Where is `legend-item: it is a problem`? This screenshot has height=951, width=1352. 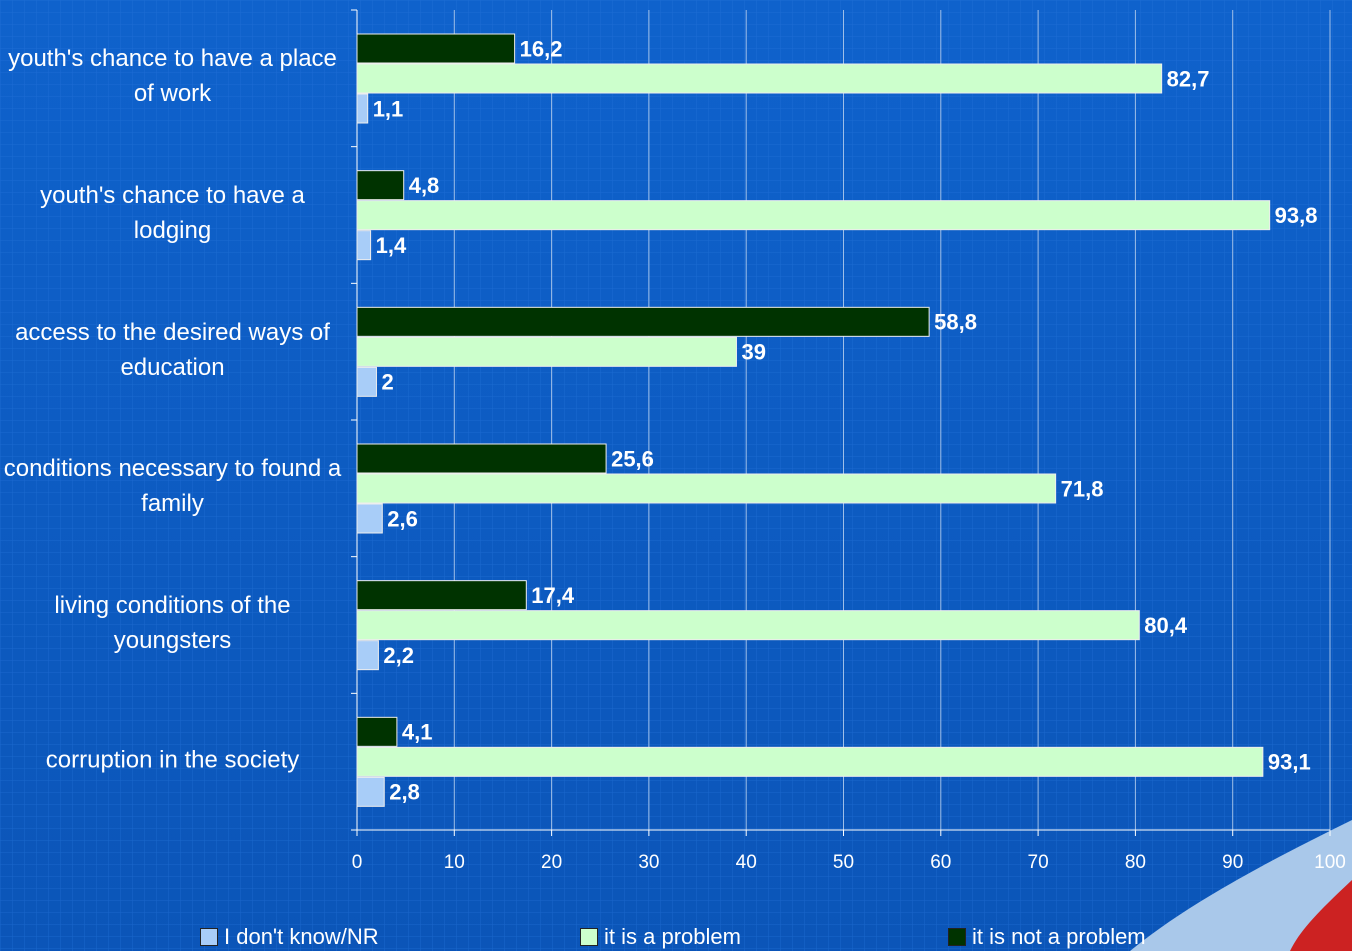 legend-item: it is a problem is located at coordinates (660, 937).